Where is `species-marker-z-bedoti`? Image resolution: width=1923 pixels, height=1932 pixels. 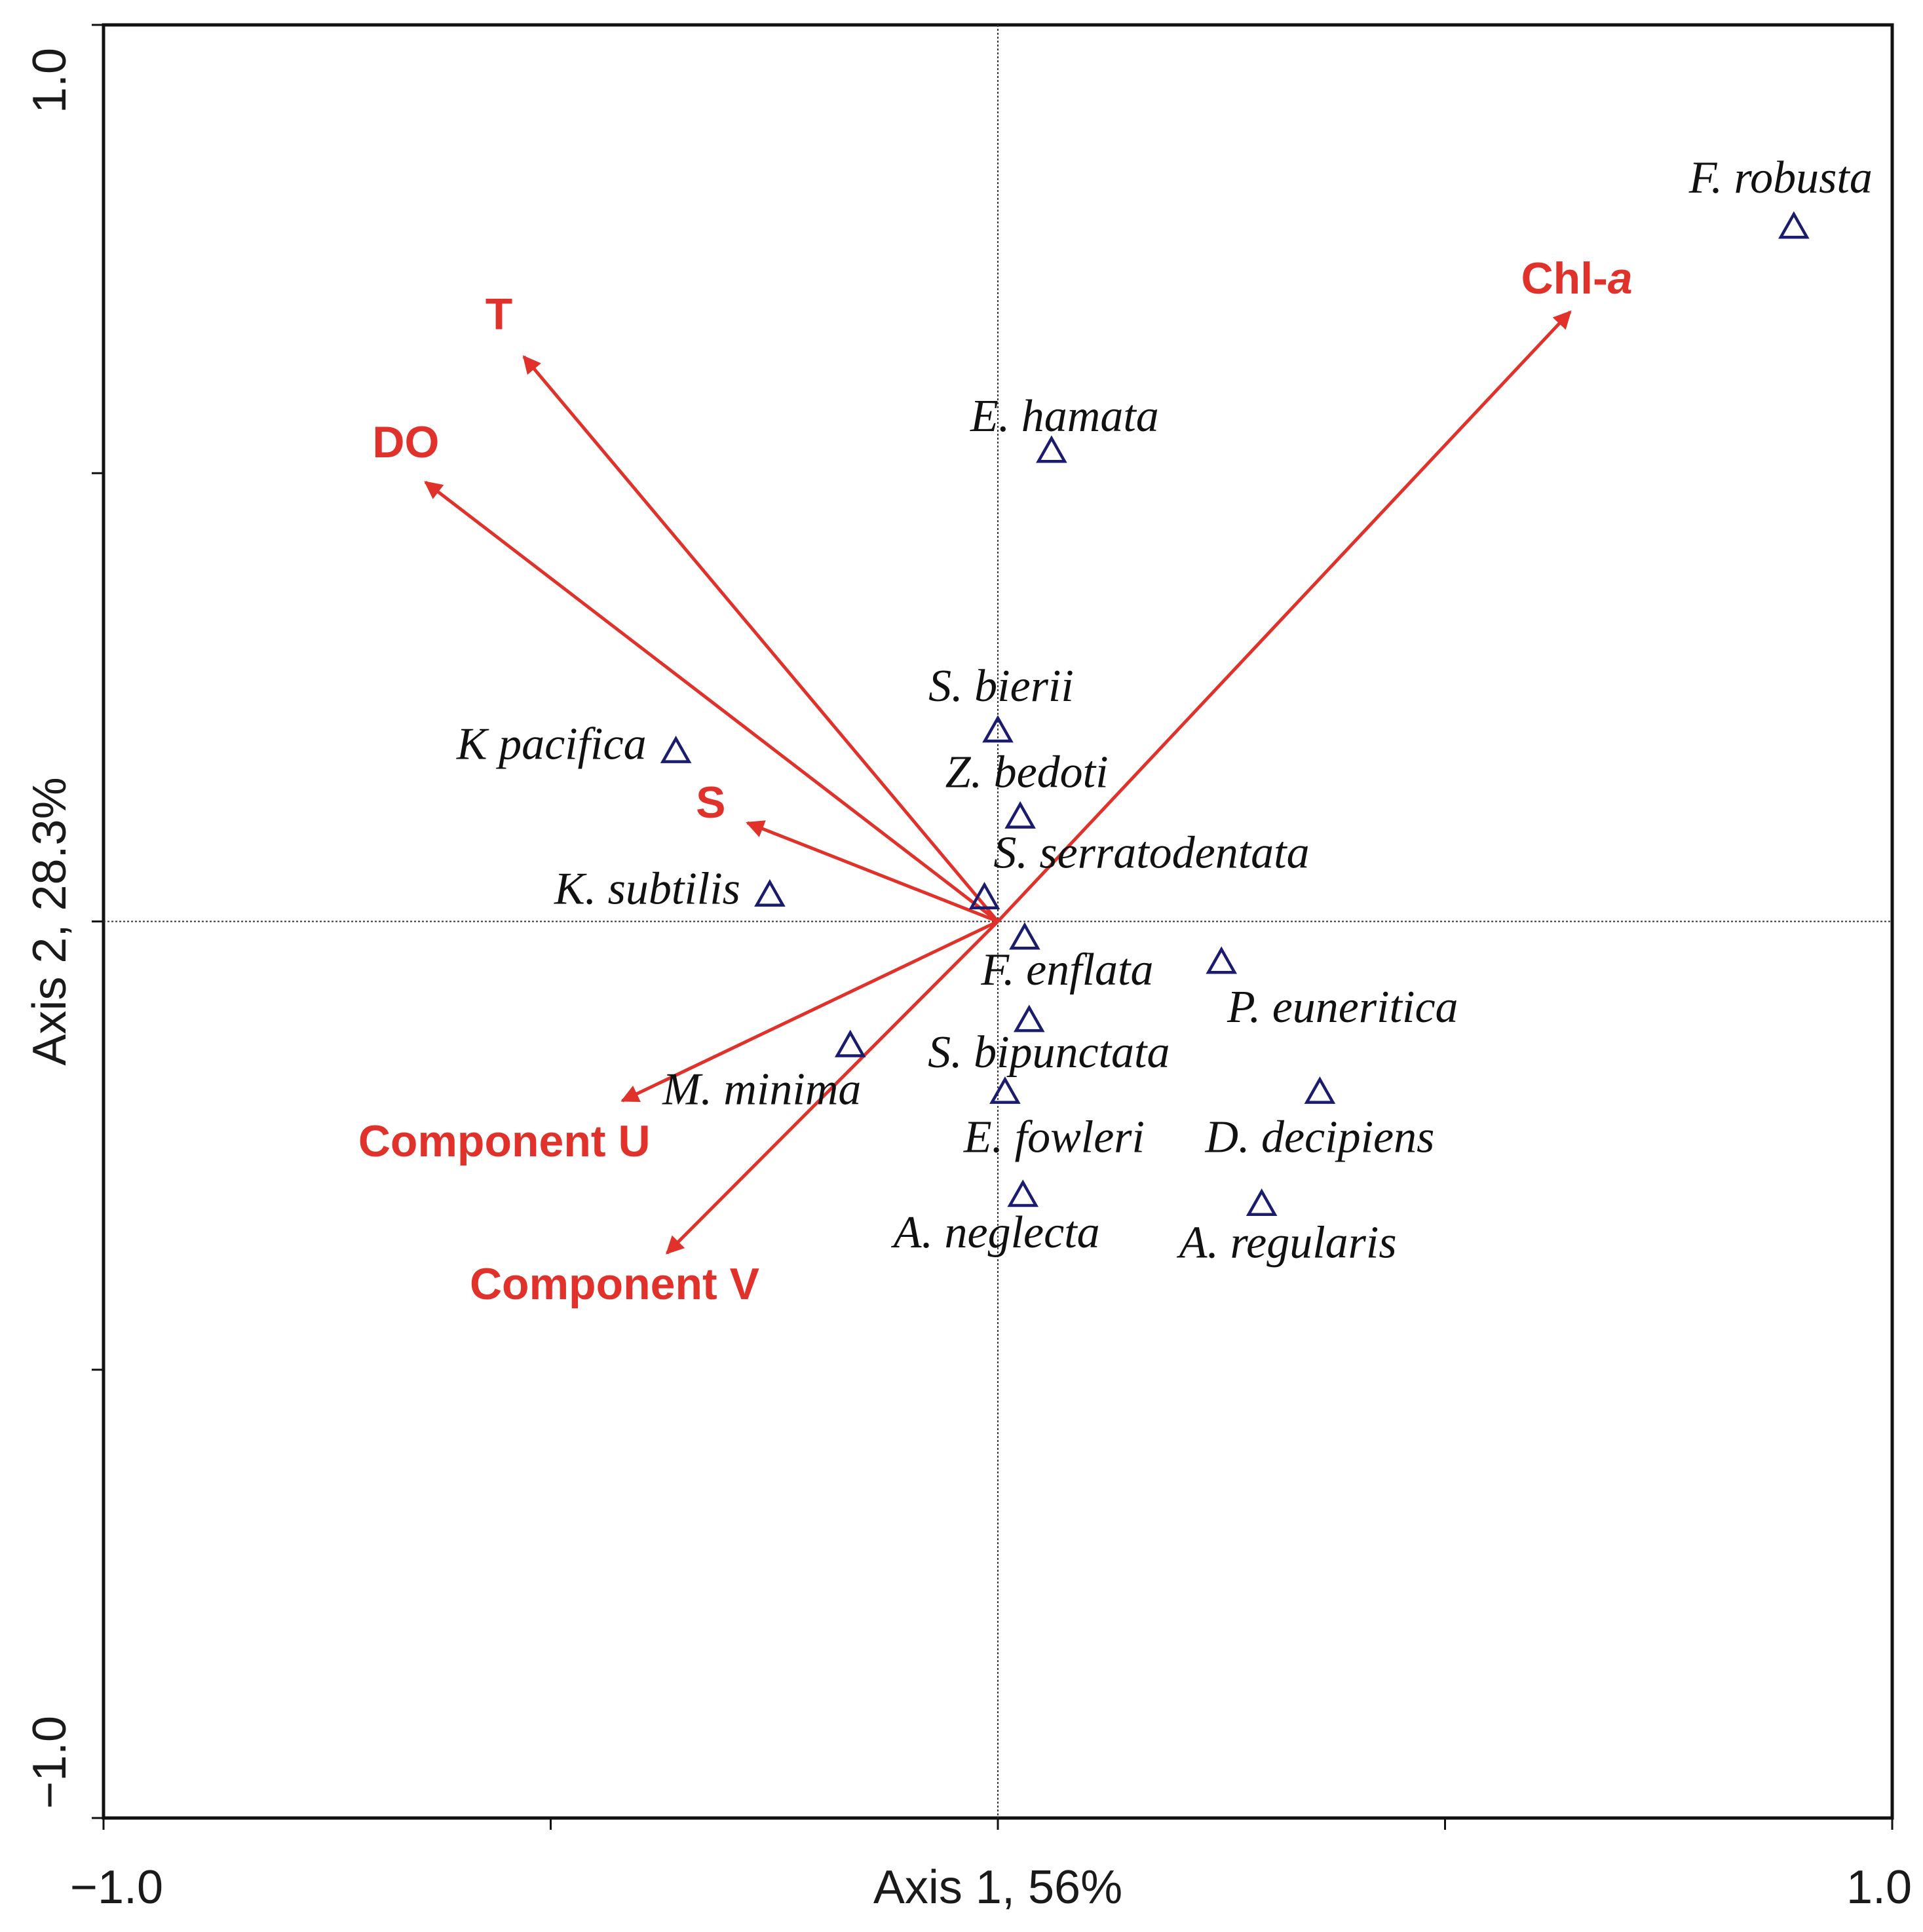 species-marker-z-bedoti is located at coordinates (1020, 815).